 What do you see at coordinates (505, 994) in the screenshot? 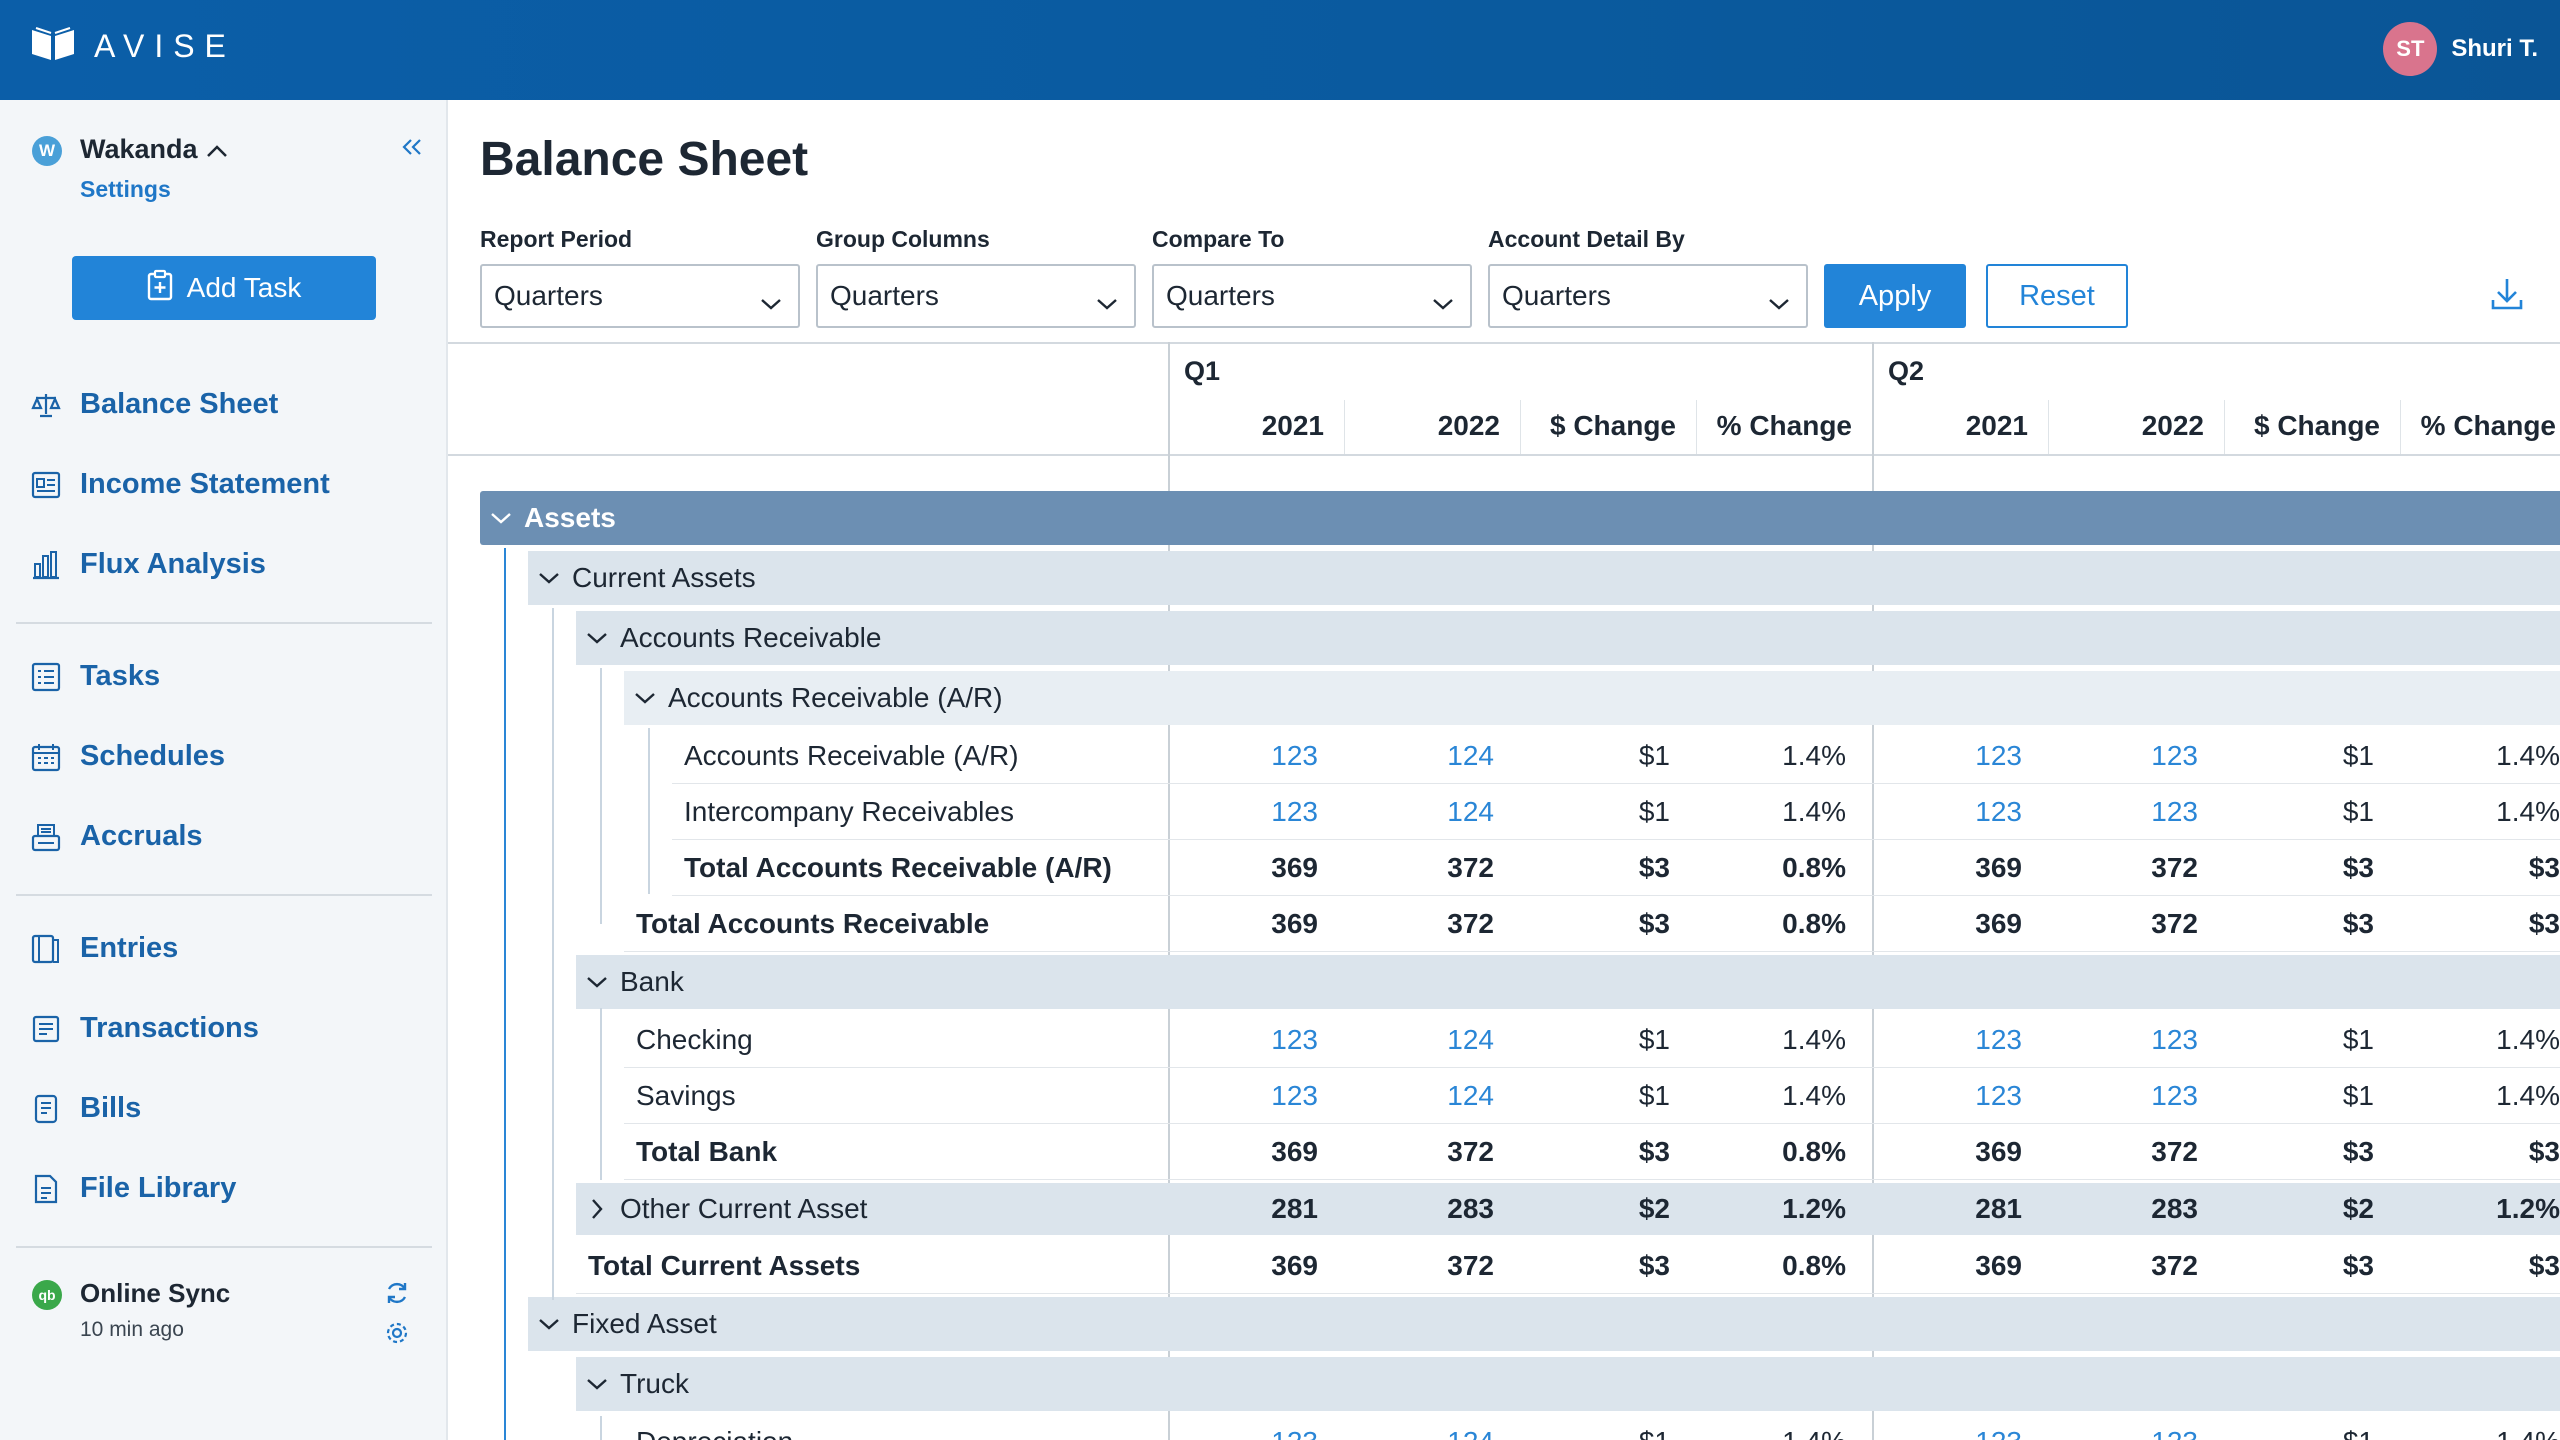
I see `tree-guide-line` at bounding box center [505, 994].